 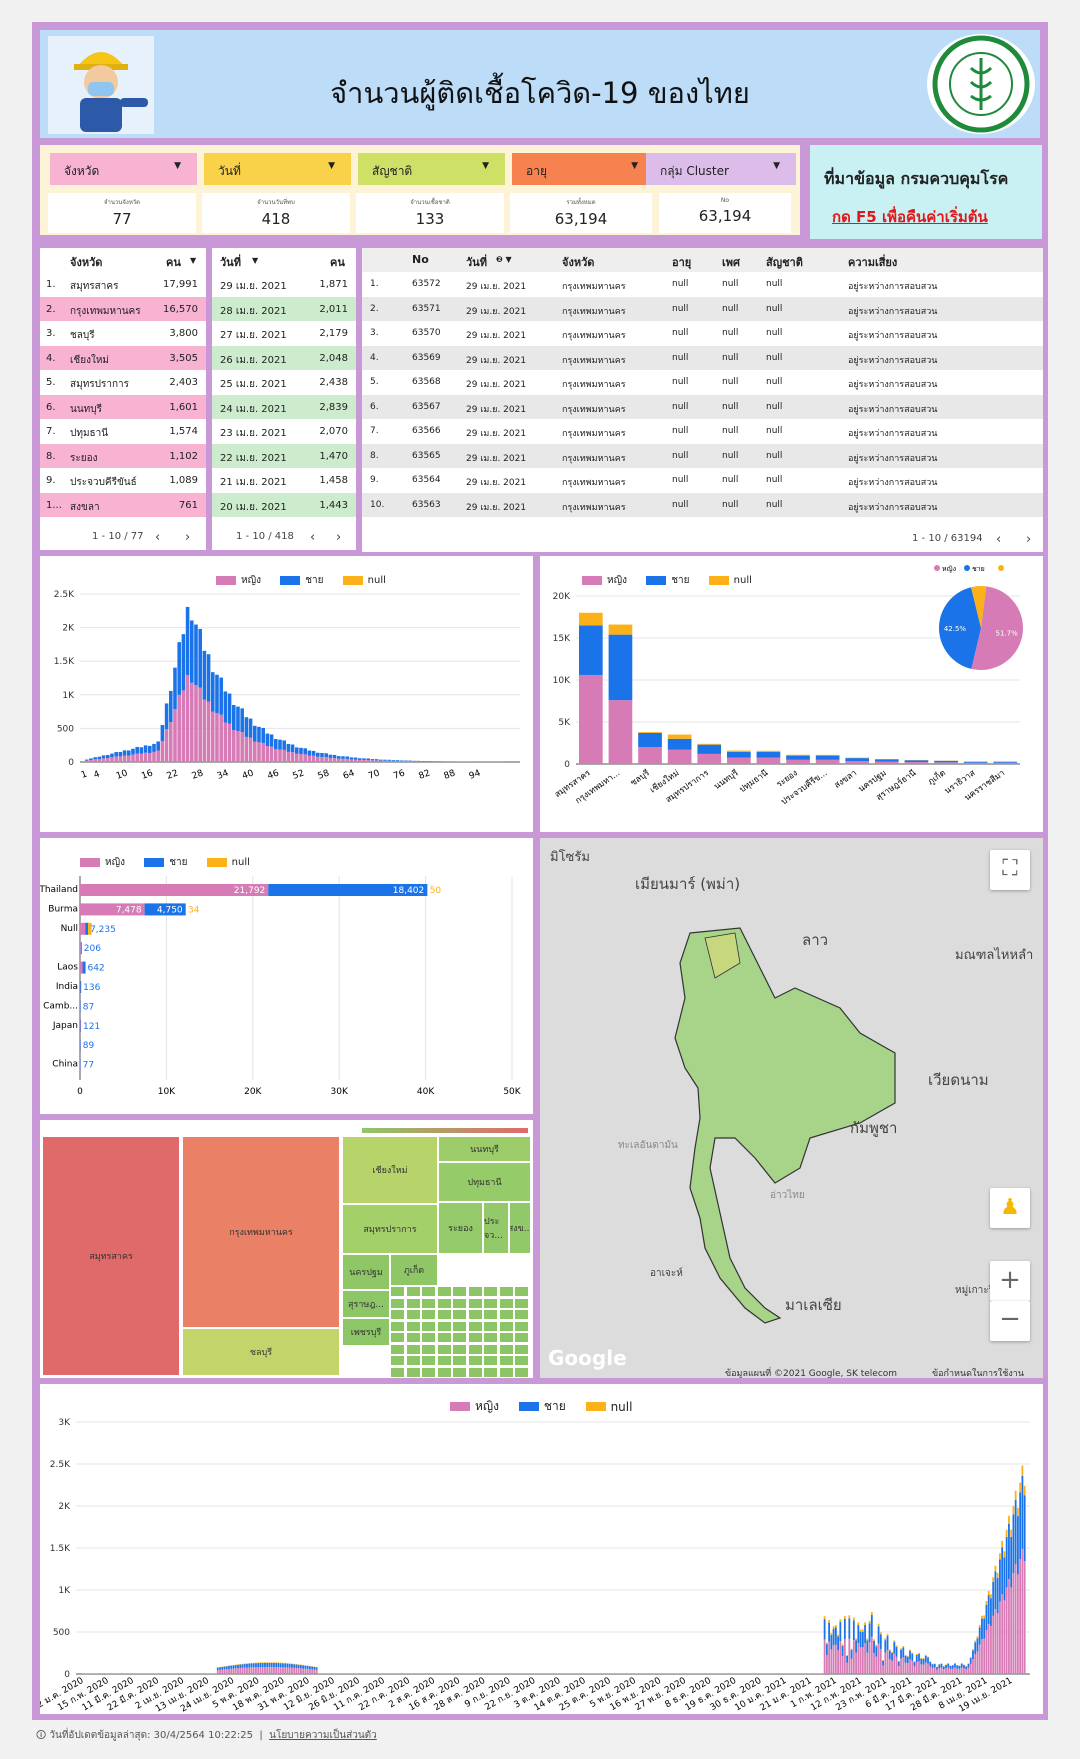 I want to click on treemap-cell: นนทบุรี, so click(x=484, y=1149).